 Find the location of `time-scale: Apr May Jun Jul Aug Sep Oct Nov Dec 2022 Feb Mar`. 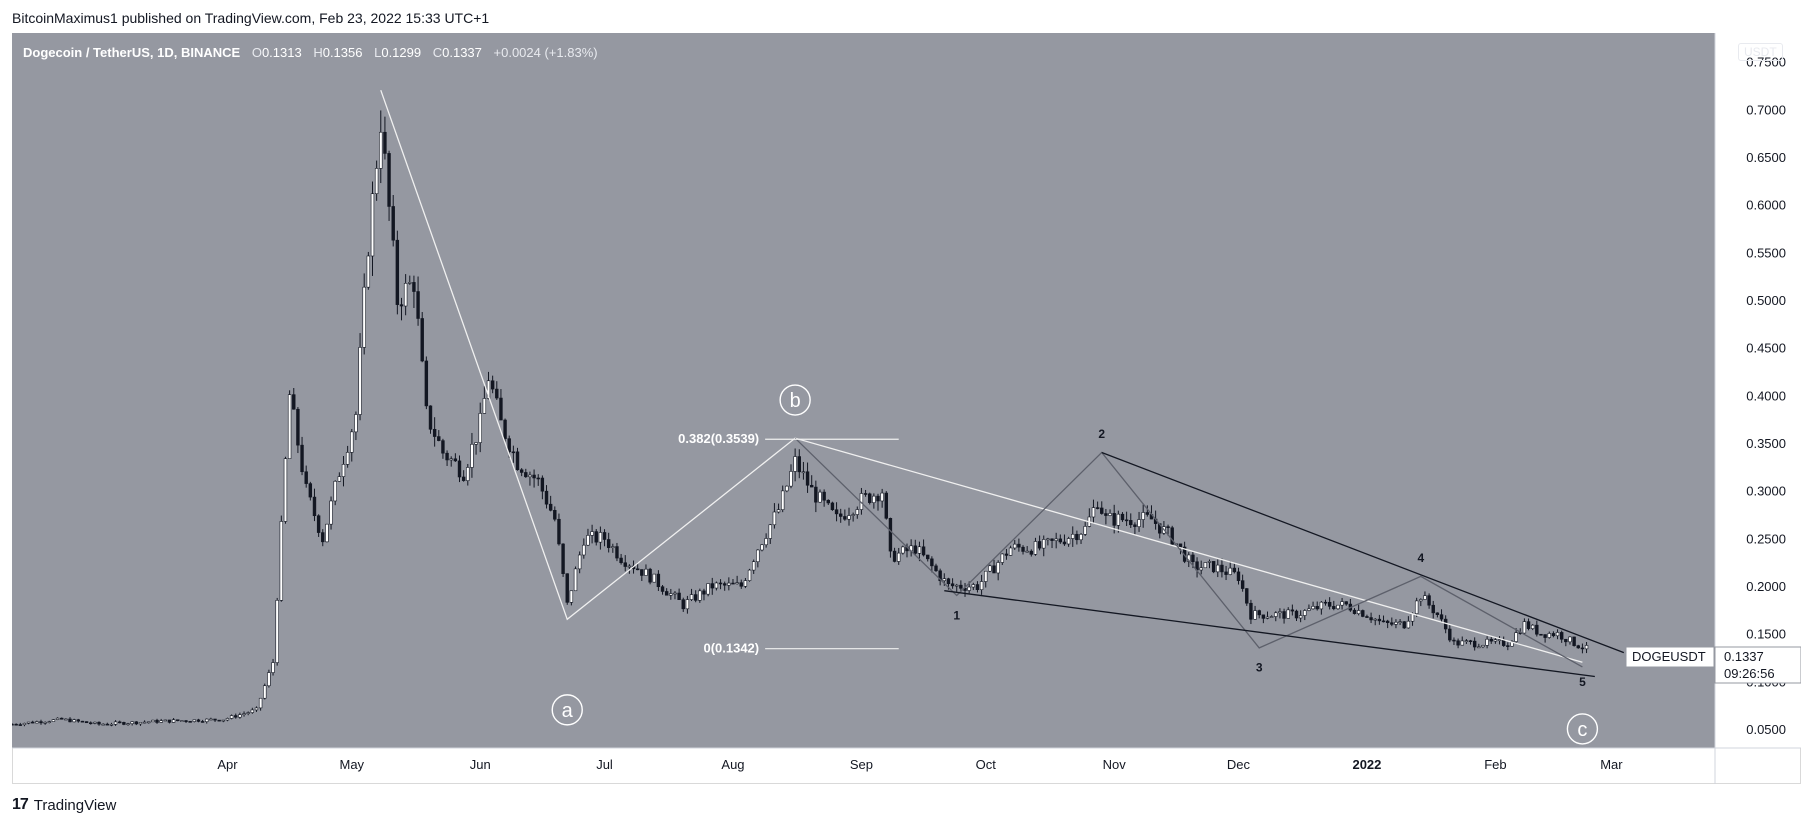

time-scale: Apr May Jun Jul Aug Sep Oct Nov Dec 2022 Feb Mar is located at coordinates (920, 764).